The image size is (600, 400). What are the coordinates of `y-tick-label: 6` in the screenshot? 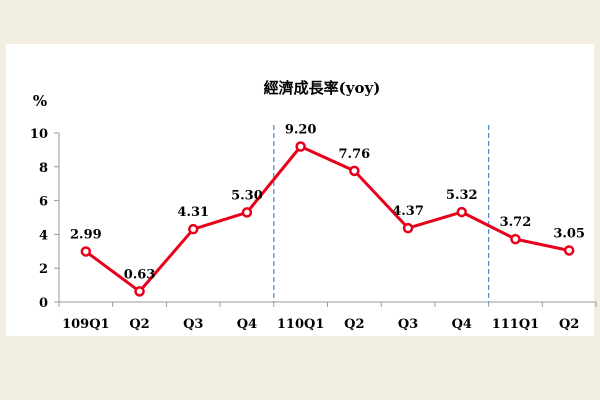 It's located at (43, 202).